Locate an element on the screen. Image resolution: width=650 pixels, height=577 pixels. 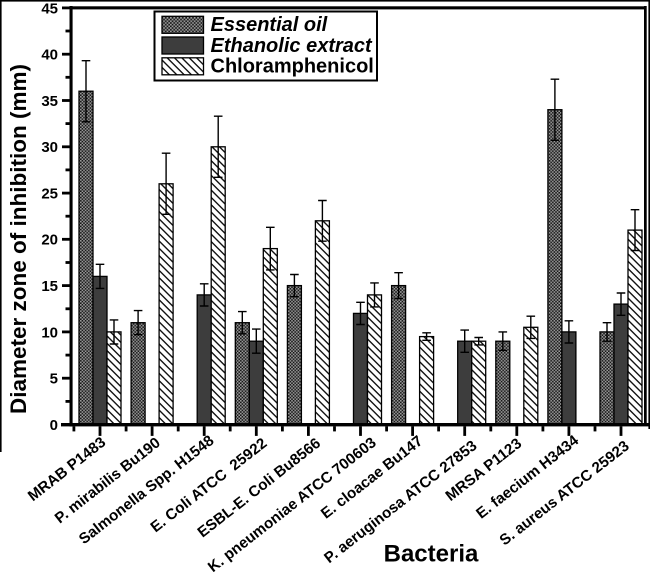
svg-text: 30 is located at coordinates (49, 147).